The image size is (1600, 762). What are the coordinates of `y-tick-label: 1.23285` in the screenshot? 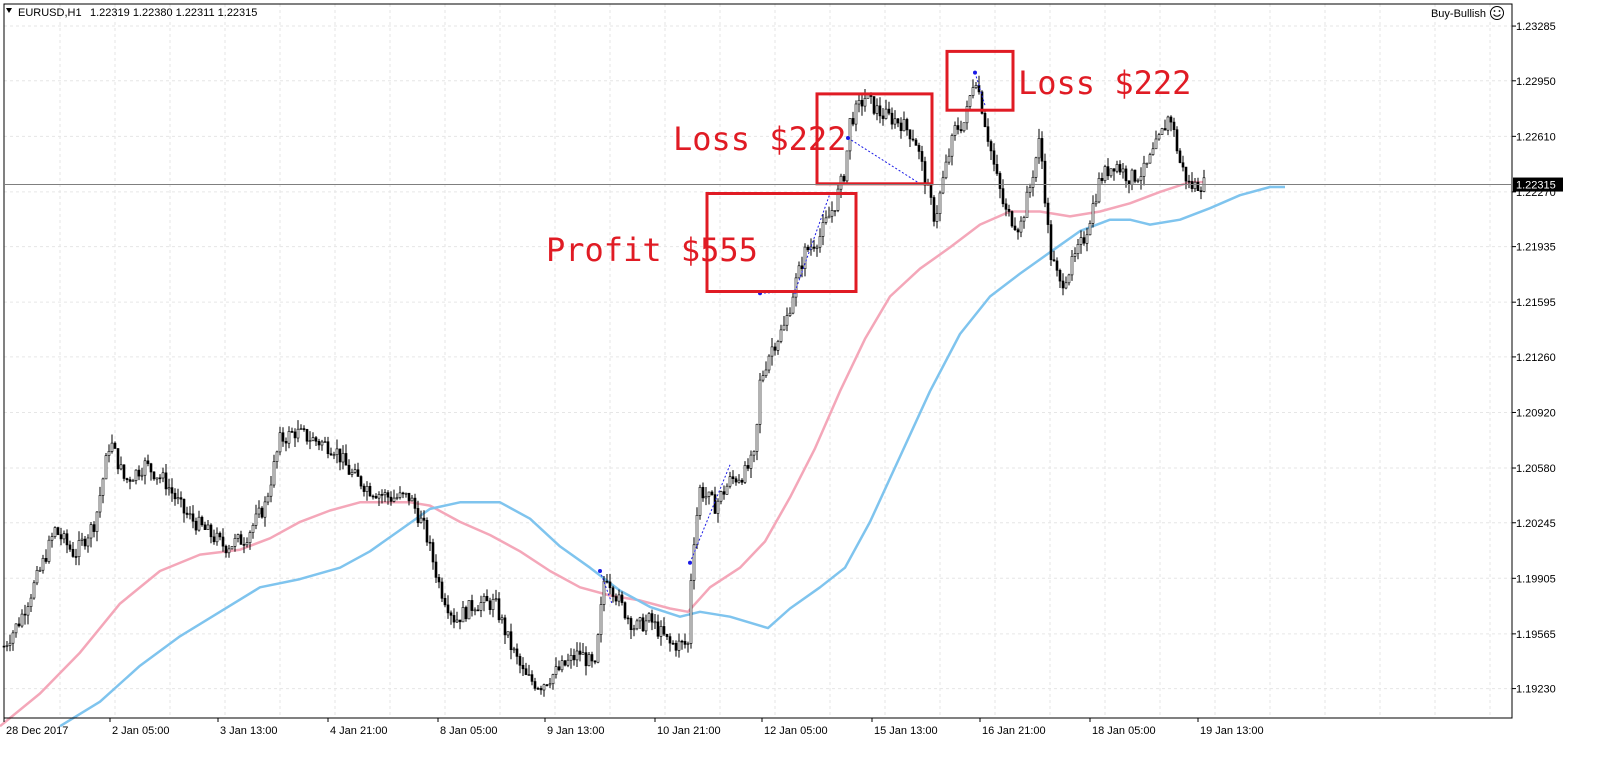 It's located at (1536, 27).